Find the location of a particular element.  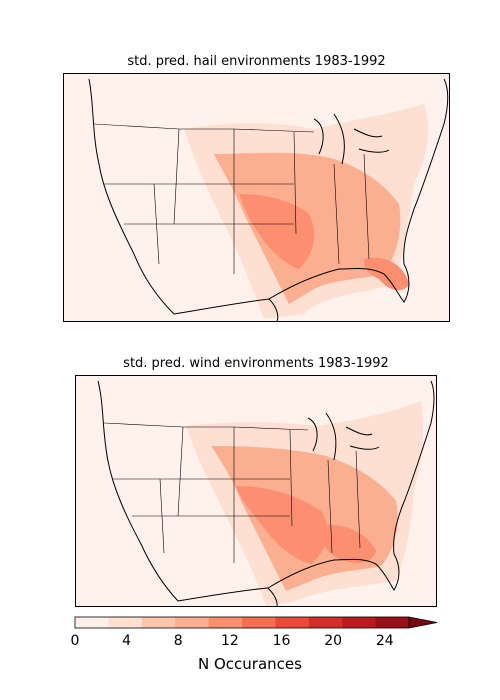

wind-shading is located at coordinates (305, 503).